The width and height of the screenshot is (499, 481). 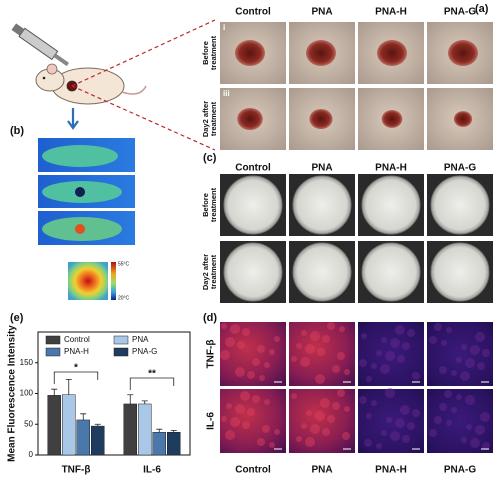 I want to click on x-tick-label: IL-6, so click(x=152, y=470).